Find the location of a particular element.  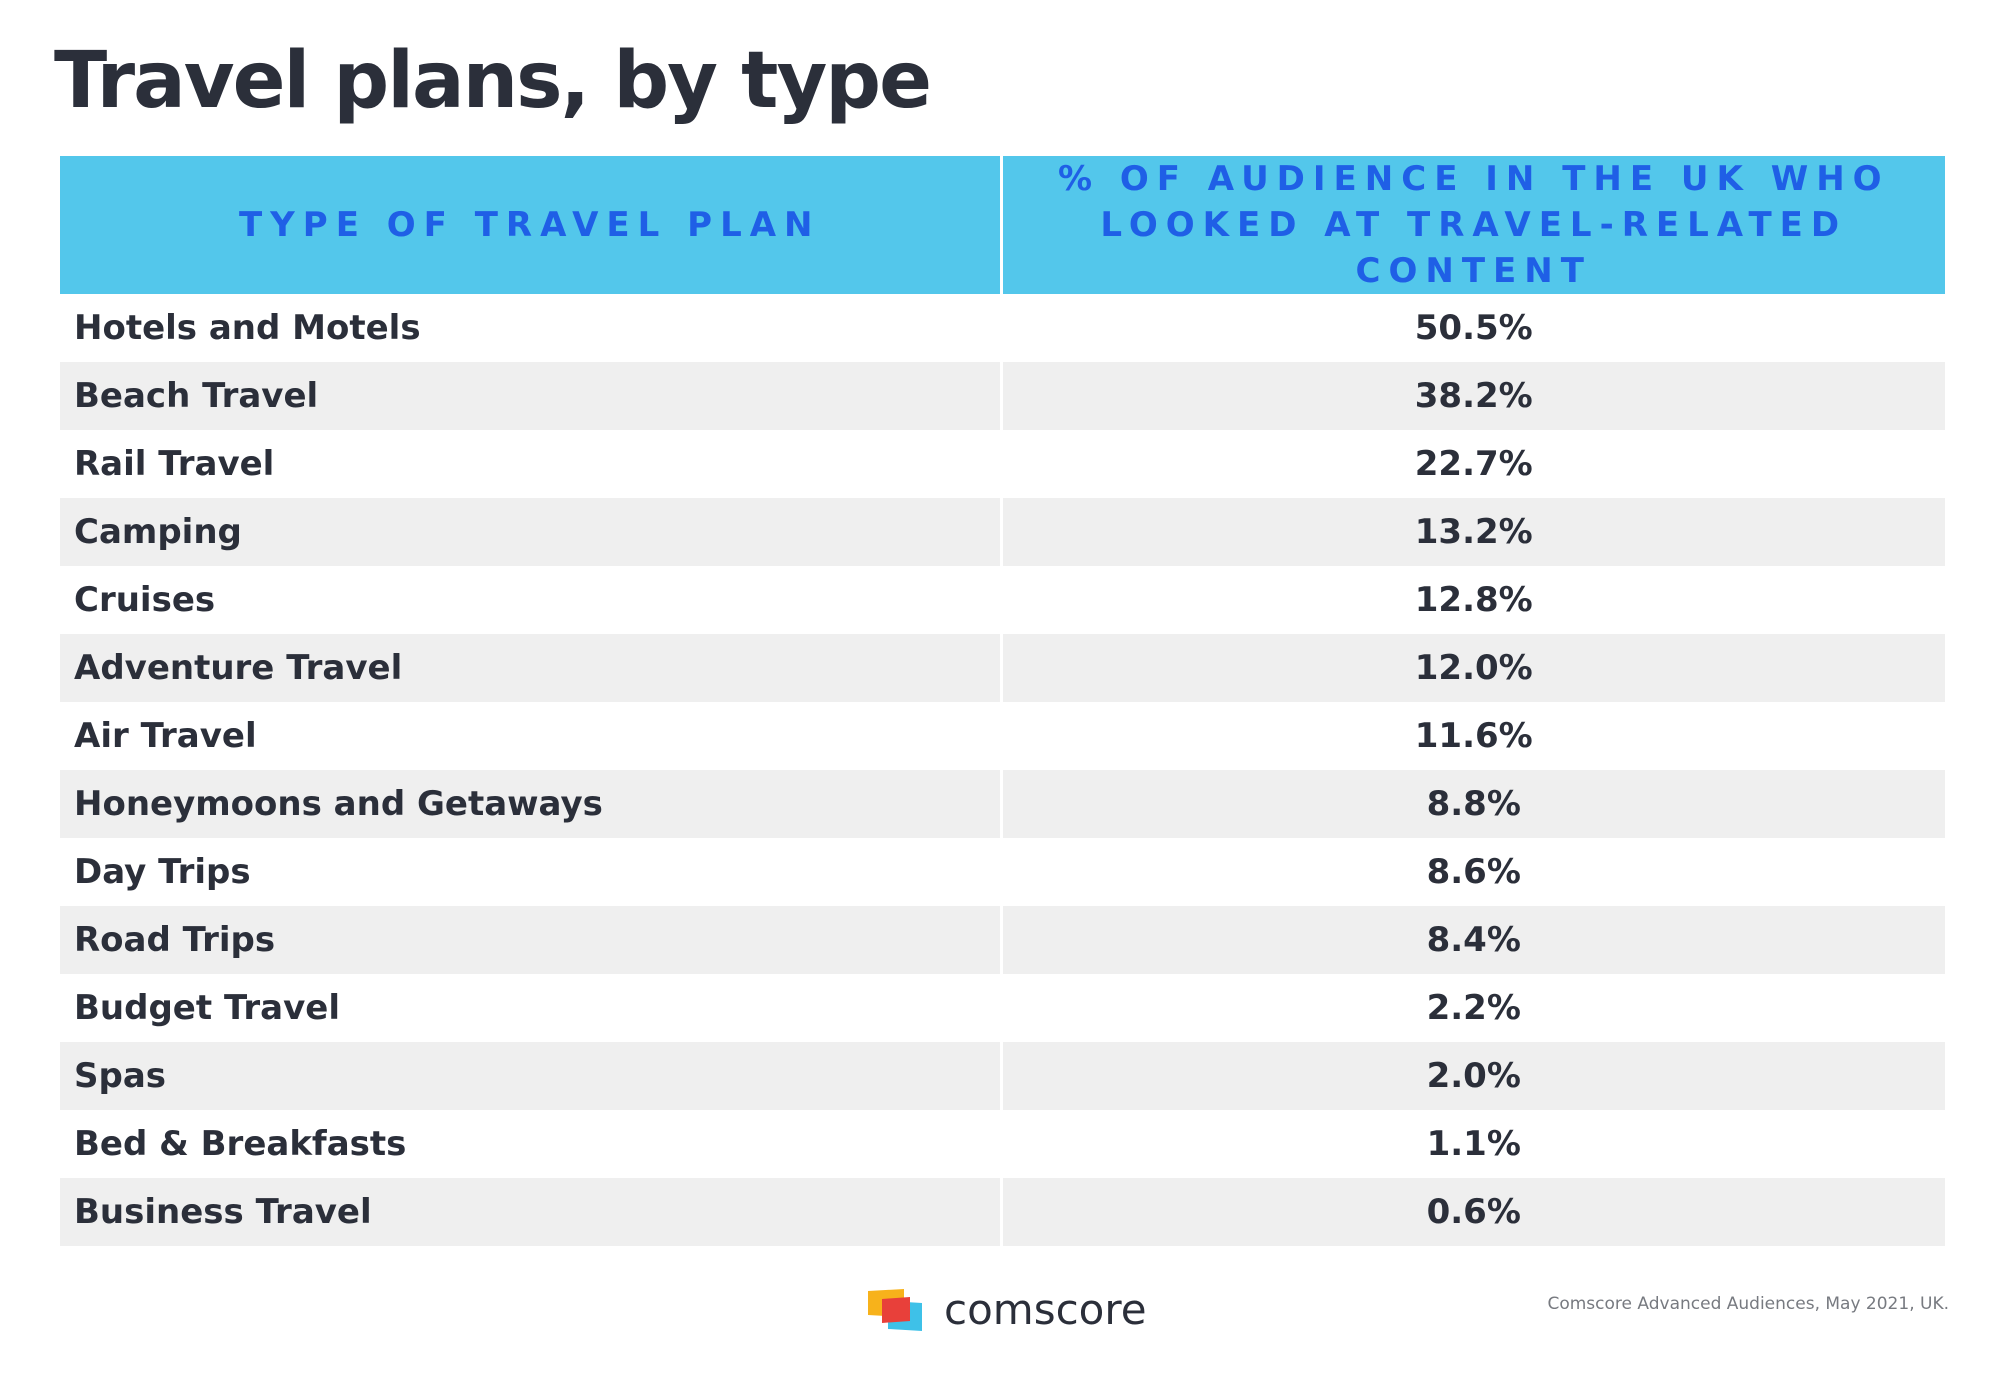

travel-type-cell: Bed & Breakfasts is located at coordinates (240, 1144).